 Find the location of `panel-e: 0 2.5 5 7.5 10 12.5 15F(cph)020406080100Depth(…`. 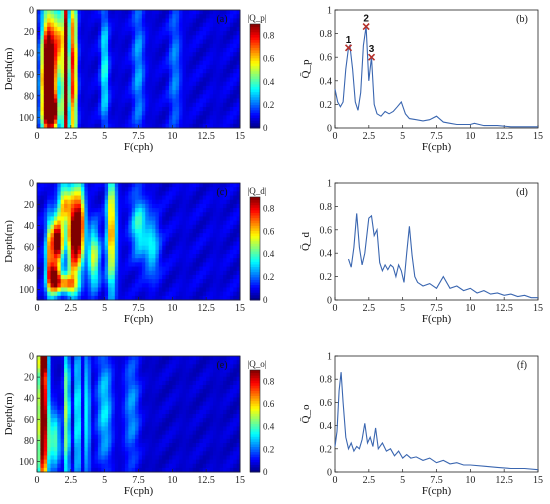

panel-e: 0 2.5 5 7.5 10 12.5 15F(cph)020406080100Depth(… is located at coordinates (139, 425).